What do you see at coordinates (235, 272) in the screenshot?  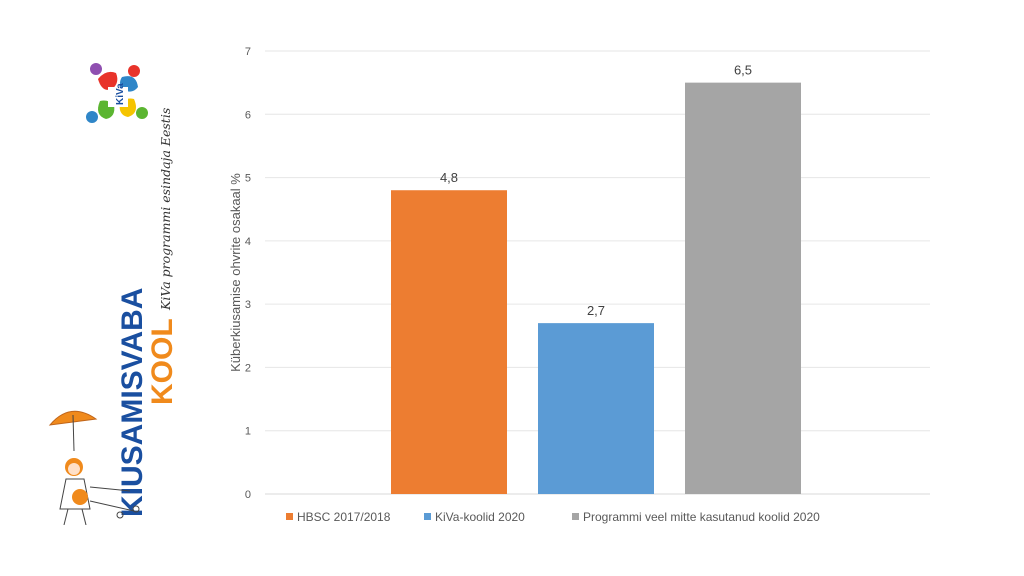 I see `y-axis-title: Küberkiusamise ohvrite osakaal %` at bounding box center [235, 272].